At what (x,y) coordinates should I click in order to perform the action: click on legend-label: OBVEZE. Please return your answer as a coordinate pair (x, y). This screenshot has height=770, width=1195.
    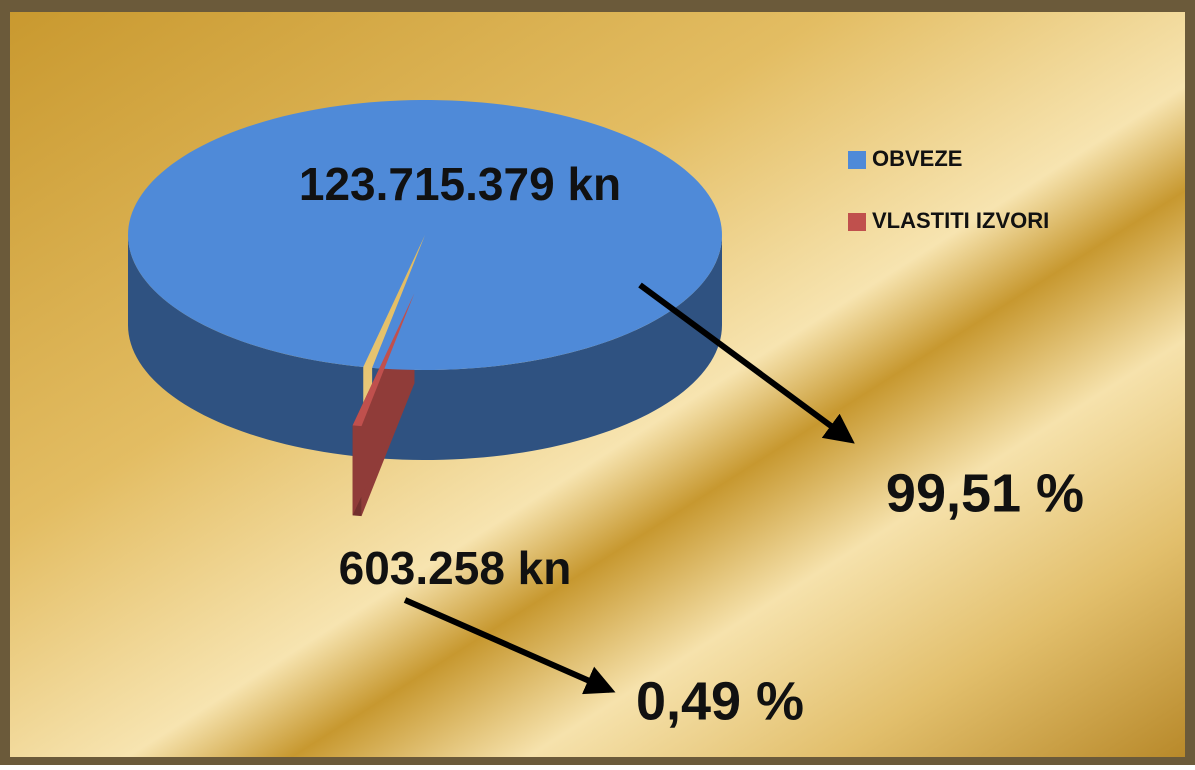
    Looking at the image, I should click on (917, 158).